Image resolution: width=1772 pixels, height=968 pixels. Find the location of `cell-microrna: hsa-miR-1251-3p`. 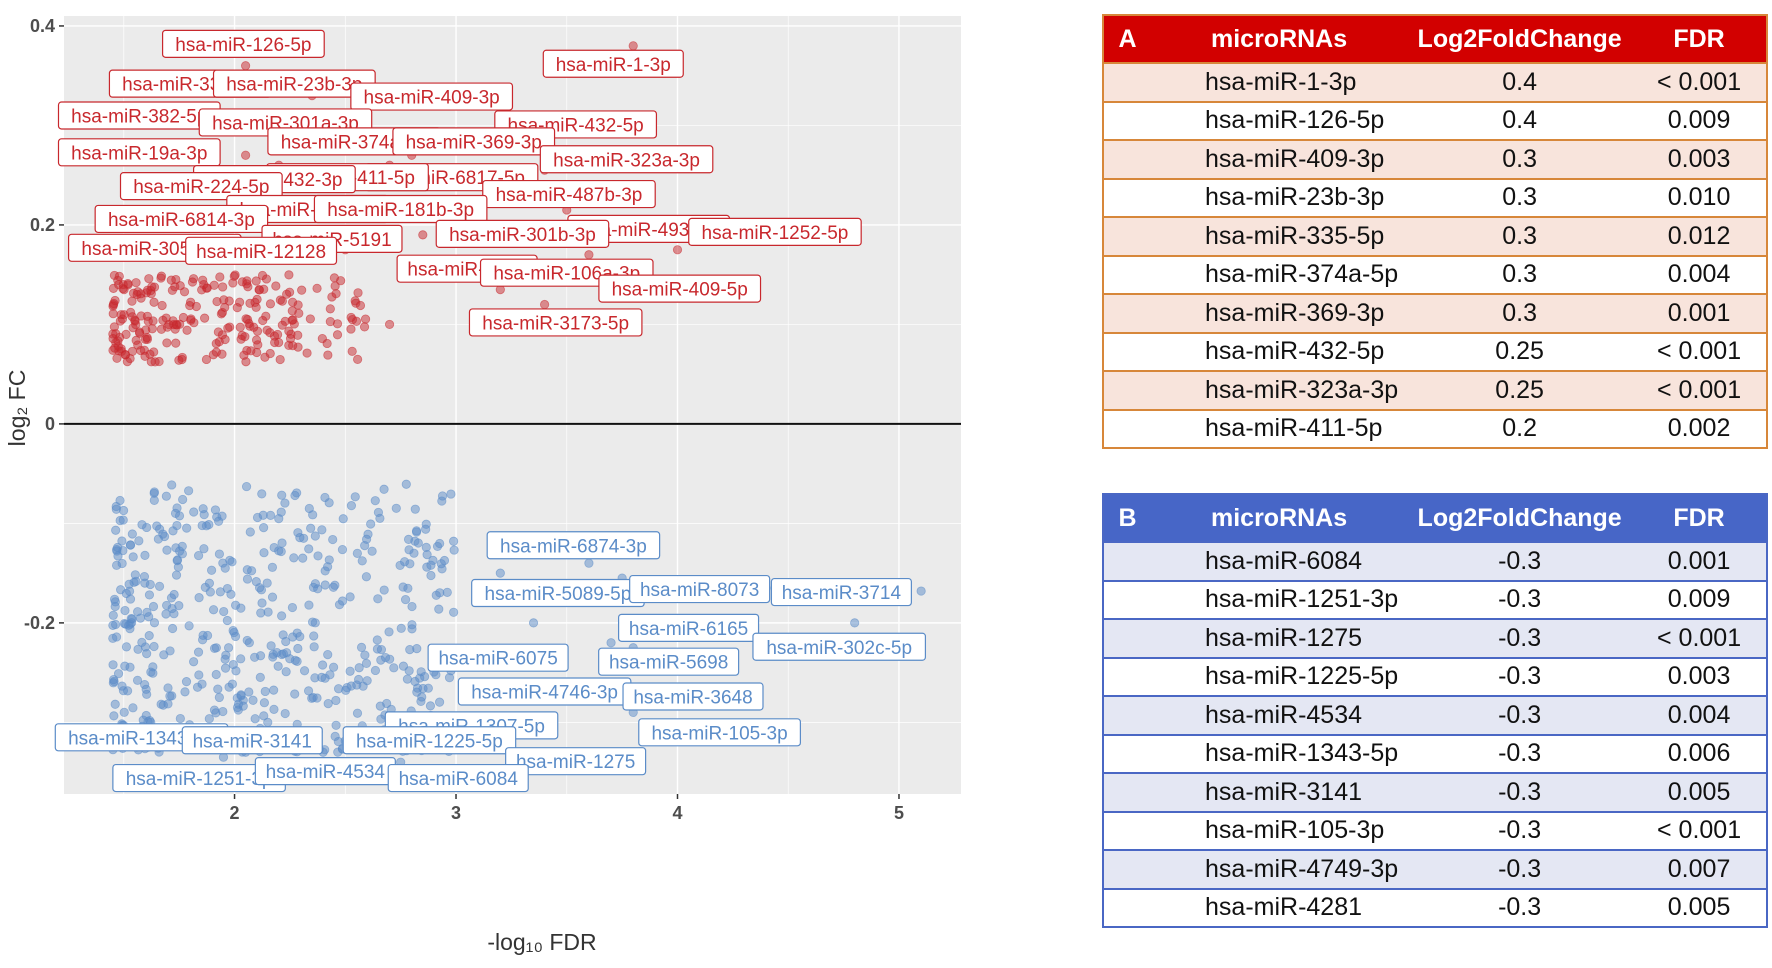

cell-microrna: hsa-miR-1251-3p is located at coordinates (1302, 599).